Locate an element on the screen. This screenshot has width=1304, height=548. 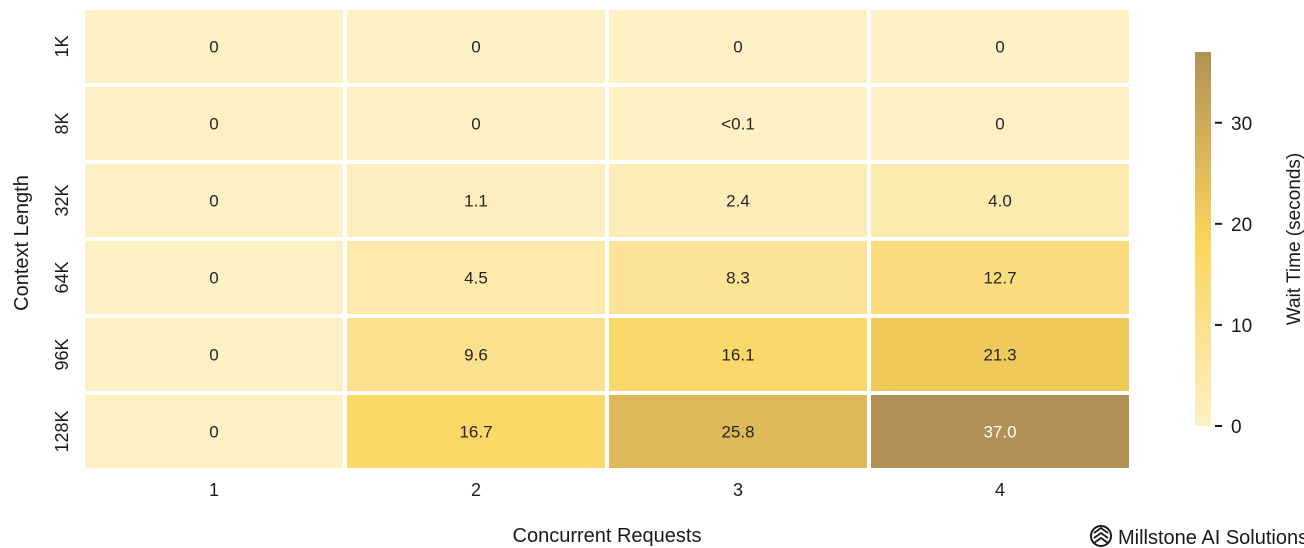
x-tick-label: 2 is located at coordinates (476, 490).